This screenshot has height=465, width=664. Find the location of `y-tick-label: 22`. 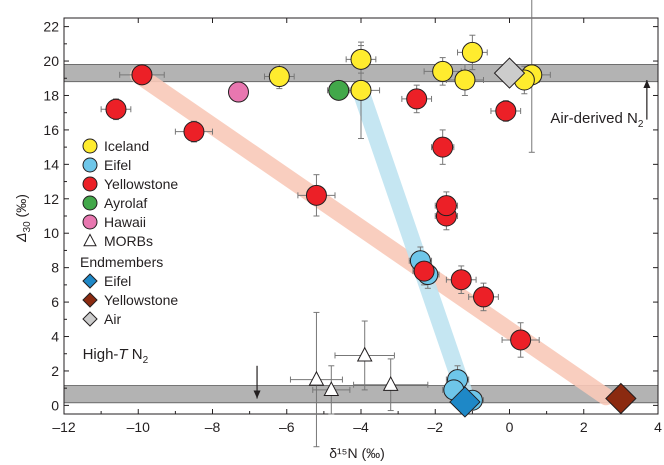

y-tick-label: 22 is located at coordinates (51, 27).